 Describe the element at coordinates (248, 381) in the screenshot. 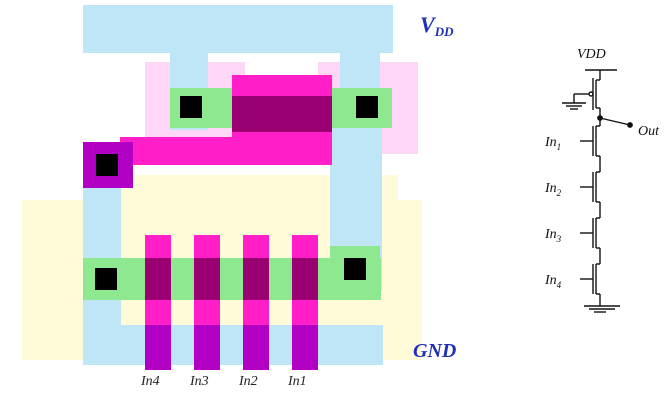

I see `input-label-in2: In2` at that location.